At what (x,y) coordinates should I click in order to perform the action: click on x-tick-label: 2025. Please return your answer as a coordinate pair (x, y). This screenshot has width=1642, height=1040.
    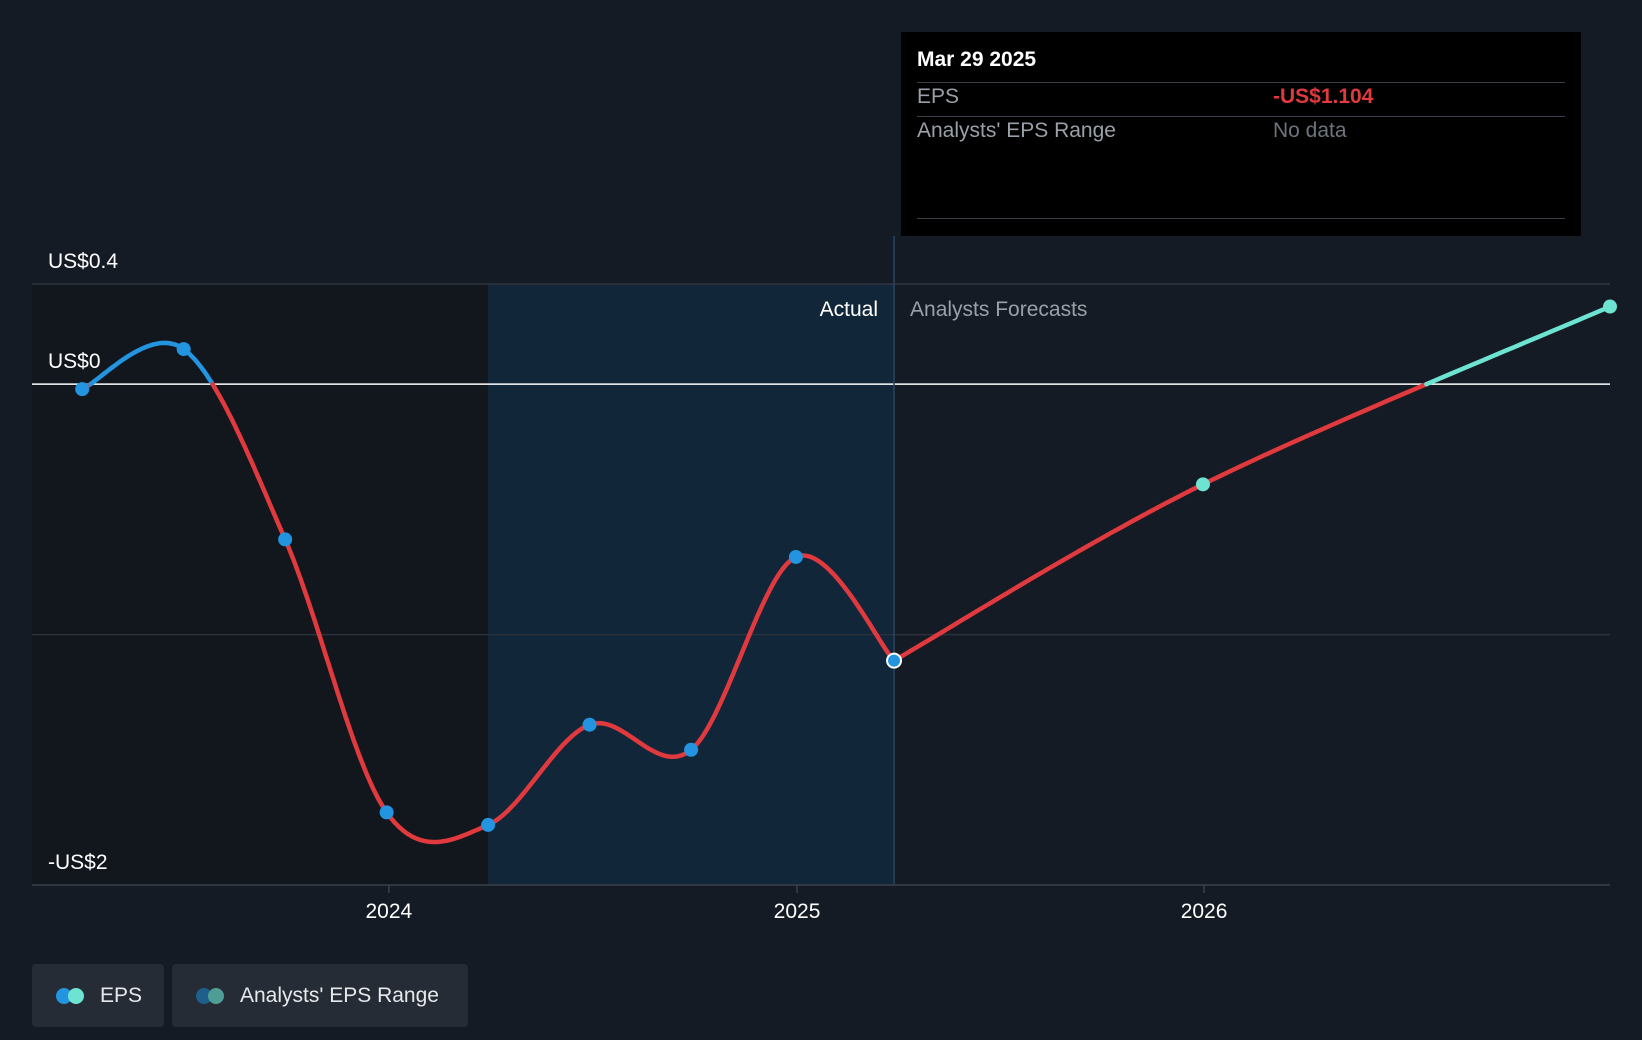
    Looking at the image, I should click on (797, 911).